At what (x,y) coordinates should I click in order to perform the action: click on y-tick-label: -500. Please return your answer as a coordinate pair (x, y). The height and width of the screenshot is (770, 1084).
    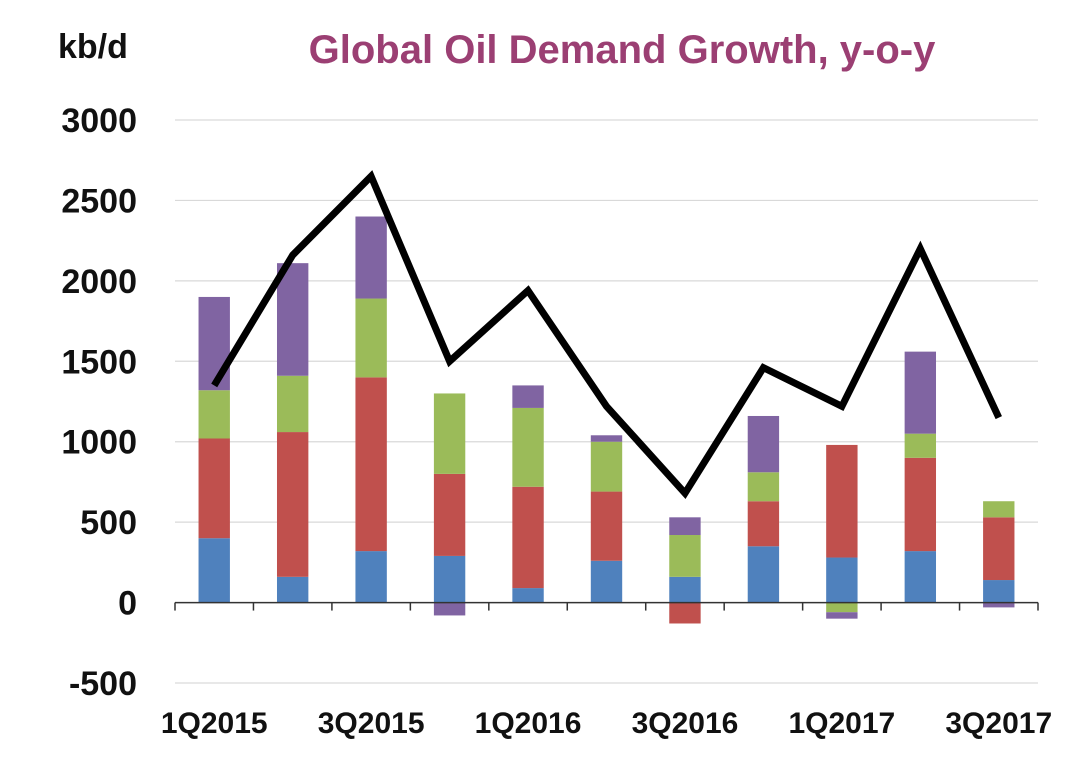
    Looking at the image, I should click on (103, 684).